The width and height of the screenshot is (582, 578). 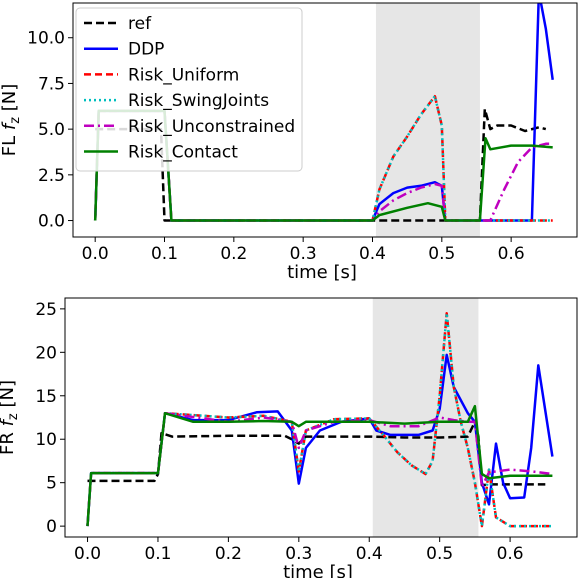 What do you see at coordinates (51, 484) in the screenshot?
I see `y-tick-label: 5` at bounding box center [51, 484].